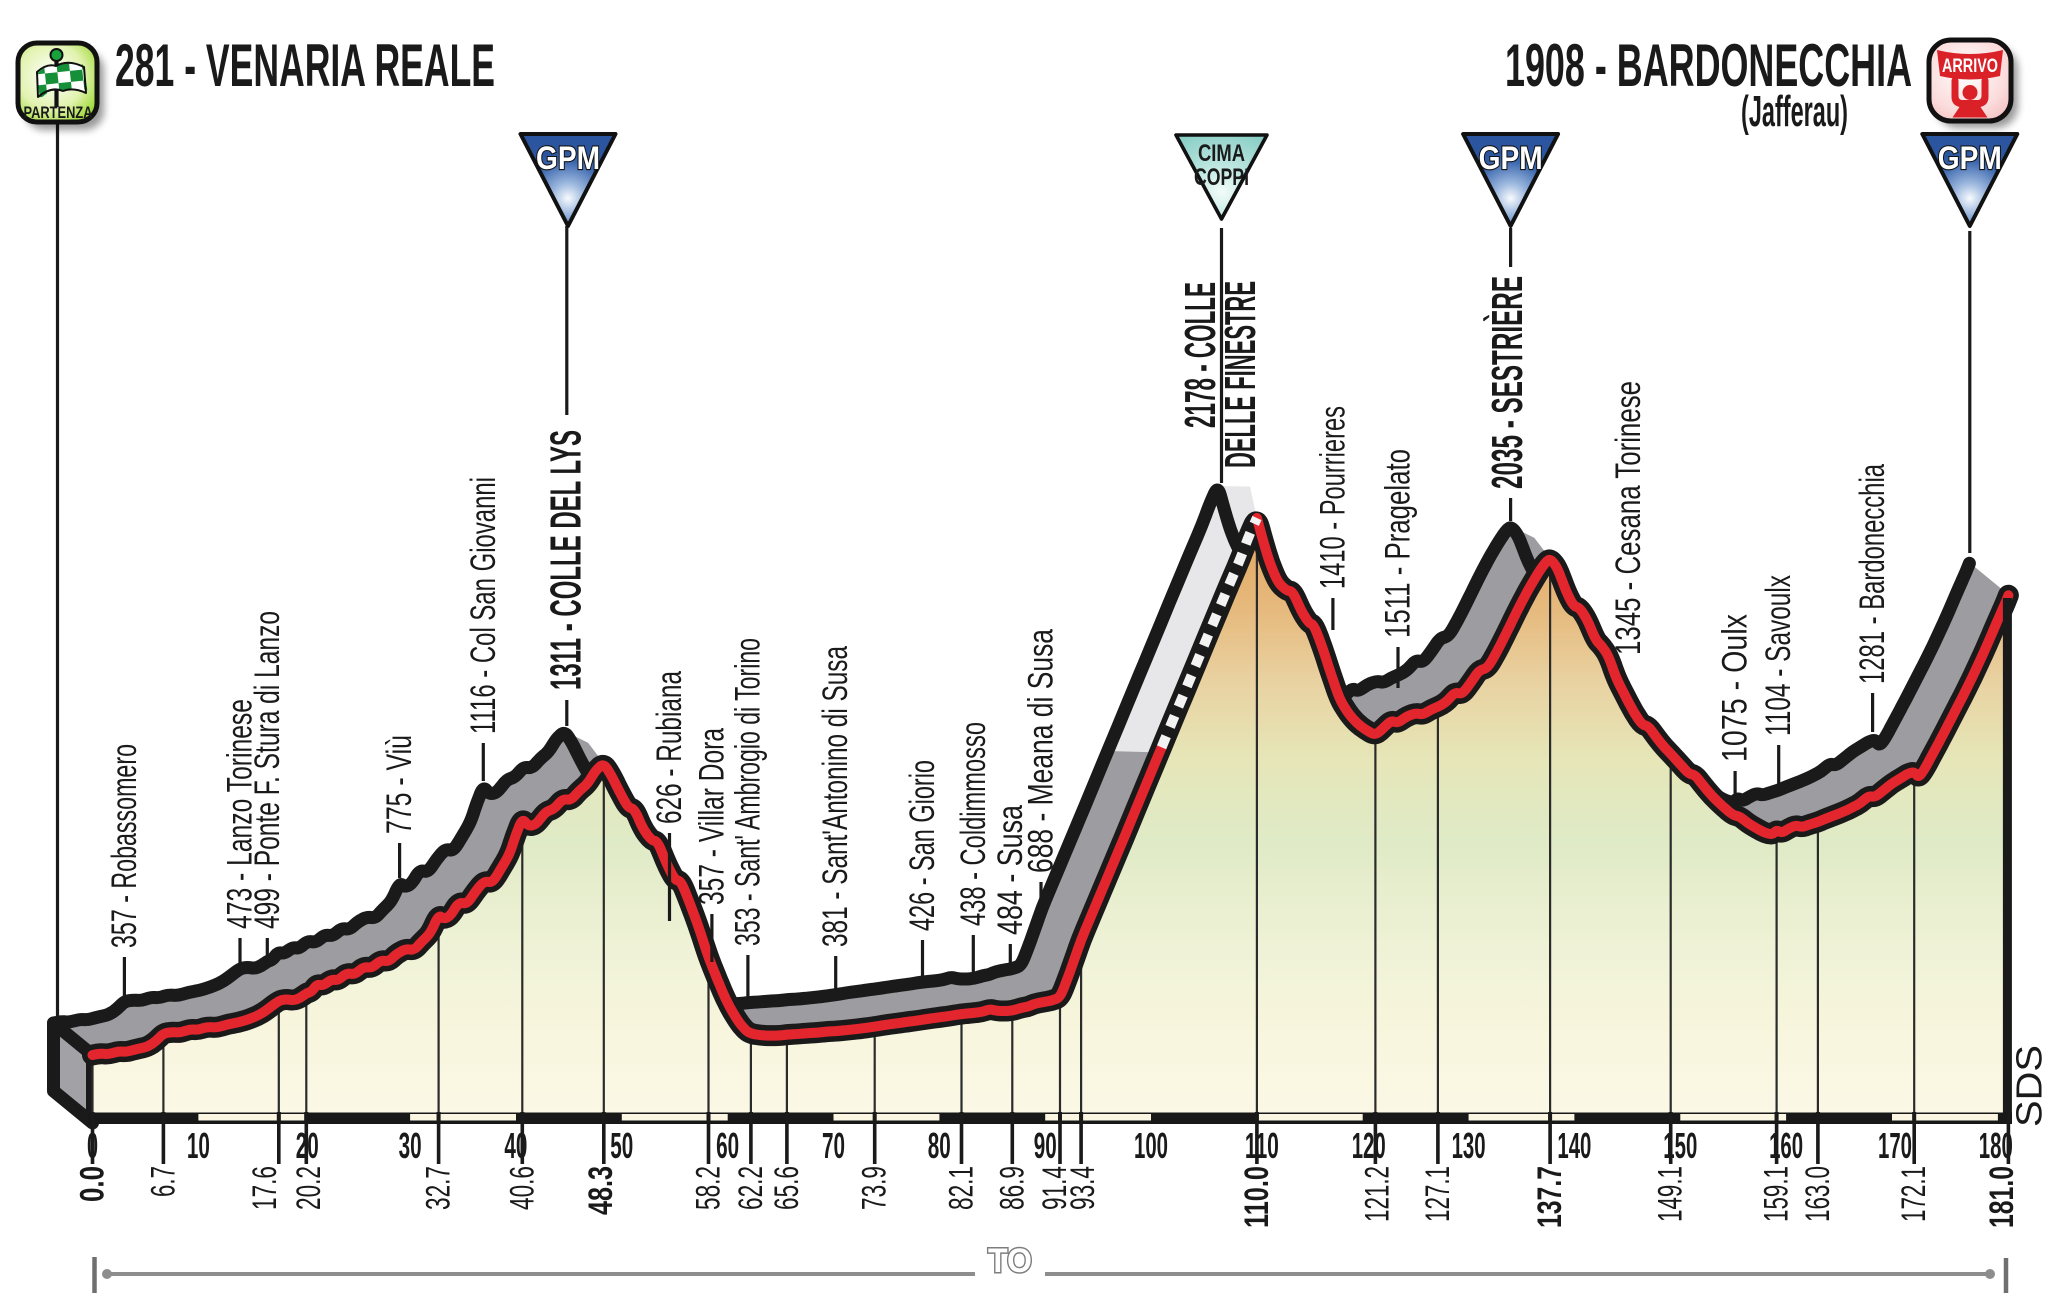  I want to click on svg-text: 121.2, so click(1378, 1194).